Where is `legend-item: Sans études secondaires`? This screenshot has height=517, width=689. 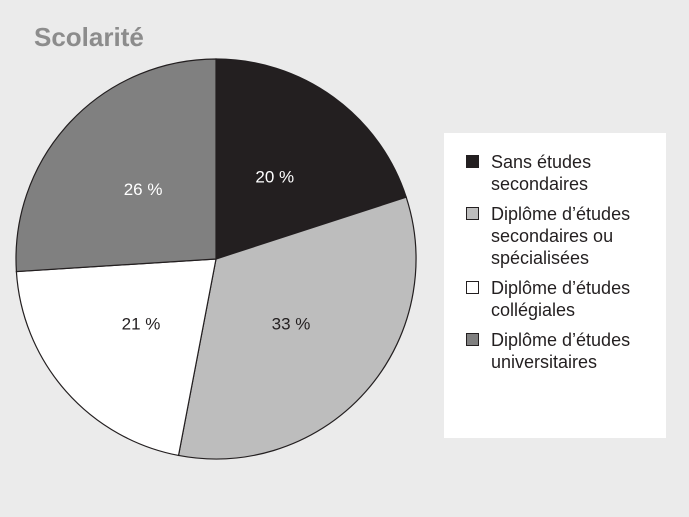 legend-item: Sans études secondaires is located at coordinates (561, 173).